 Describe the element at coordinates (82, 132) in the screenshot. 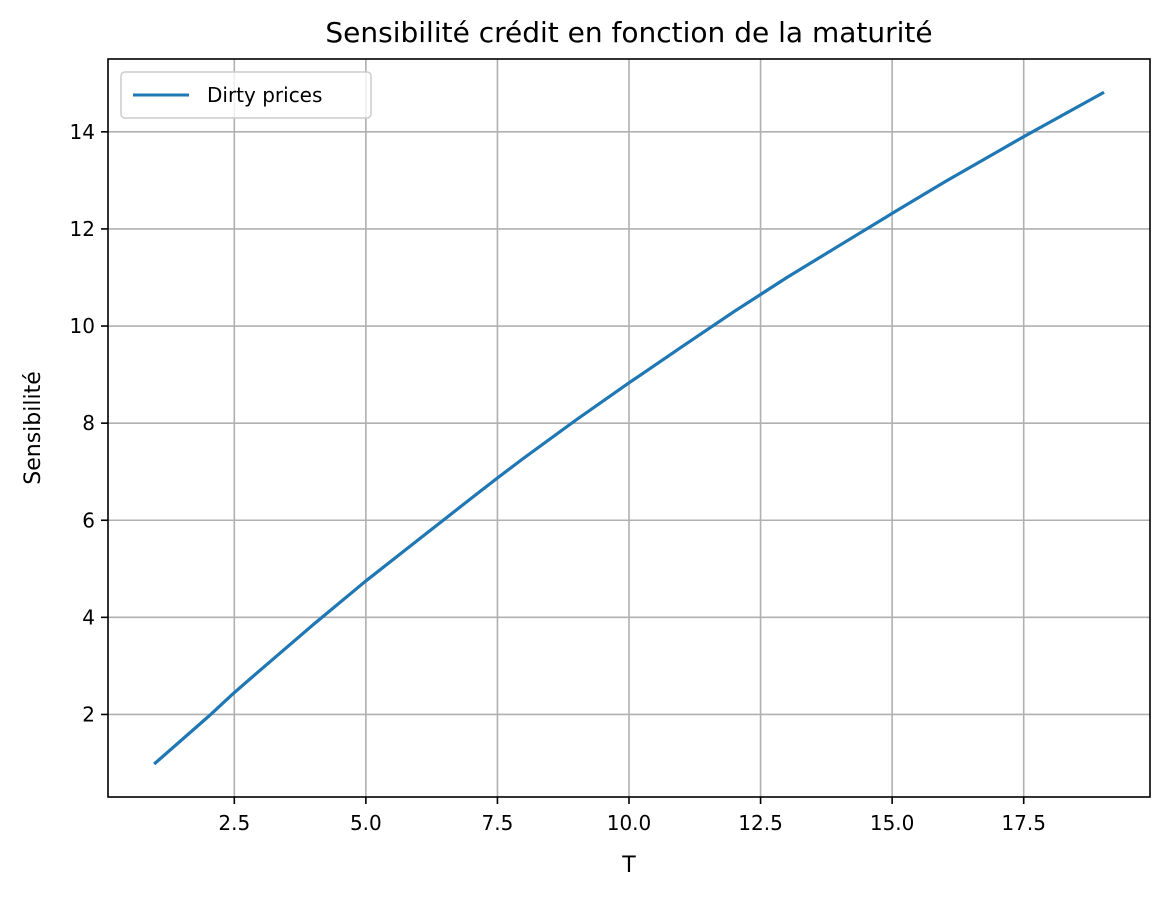

I see `y-tick-label: 14` at that location.